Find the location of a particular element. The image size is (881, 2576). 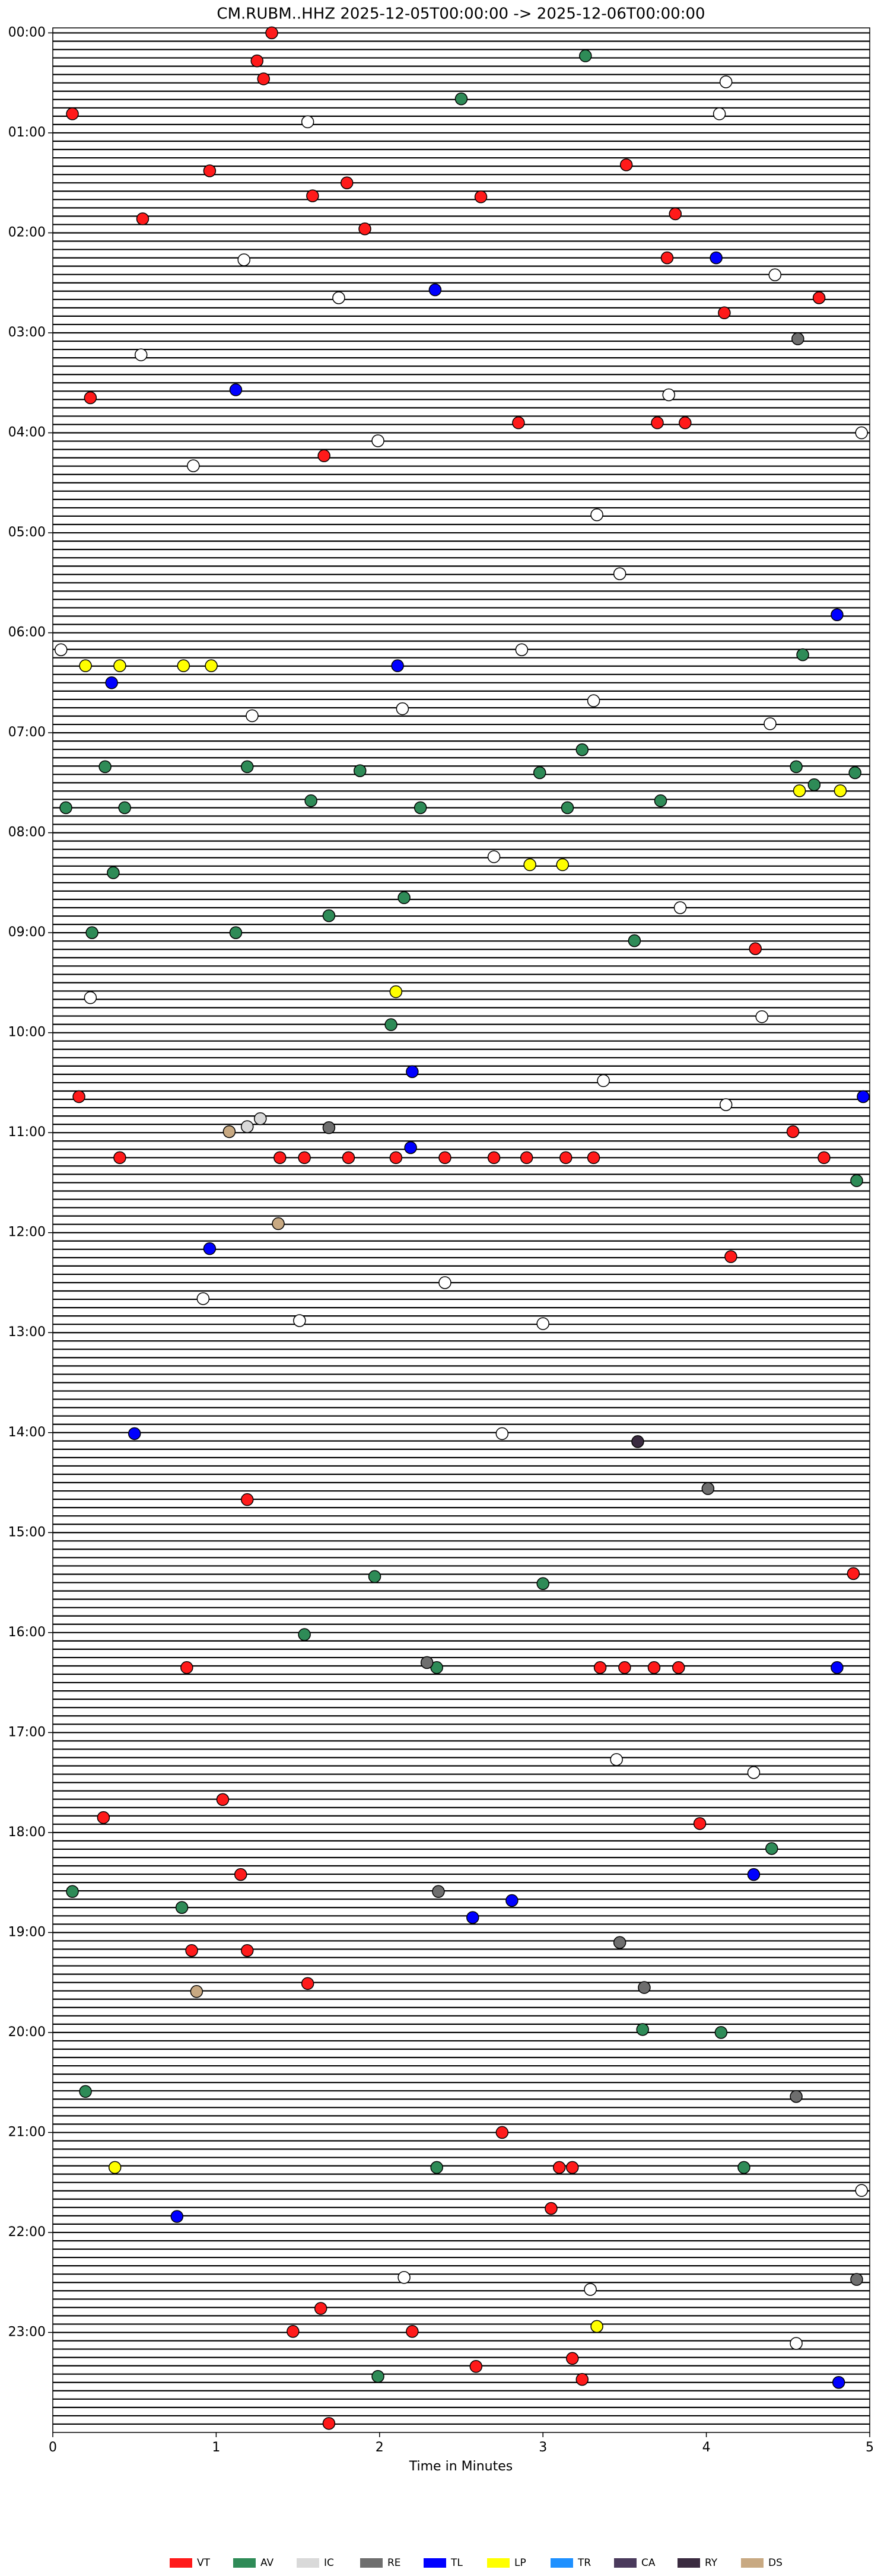

y-tick-label: 20:00 is located at coordinates (27, 2032).